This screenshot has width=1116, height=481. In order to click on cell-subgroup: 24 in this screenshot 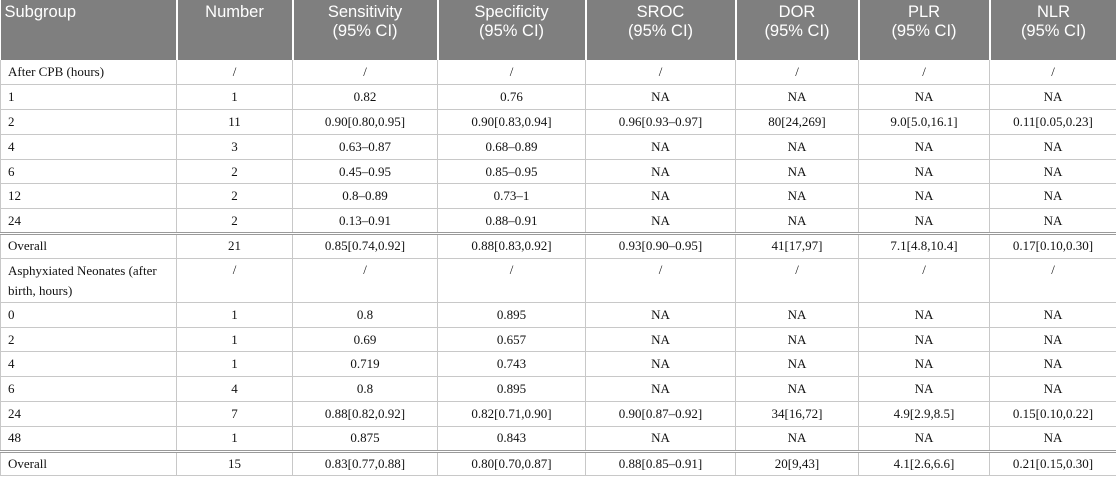, I will do `click(88, 414)`.